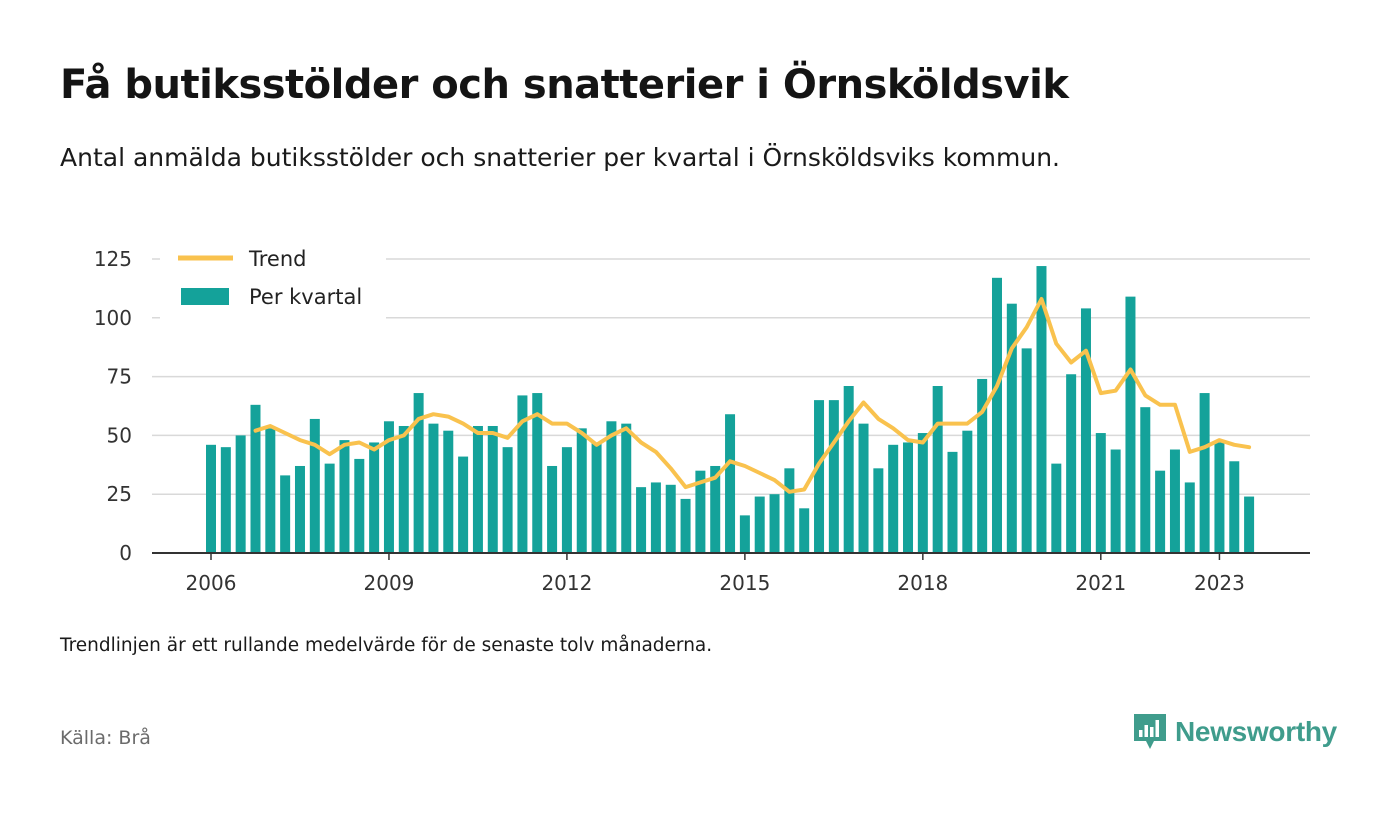 Image resolution: width=1400 pixels, height=813 pixels. I want to click on y-tick-label: 100, so click(113, 318).